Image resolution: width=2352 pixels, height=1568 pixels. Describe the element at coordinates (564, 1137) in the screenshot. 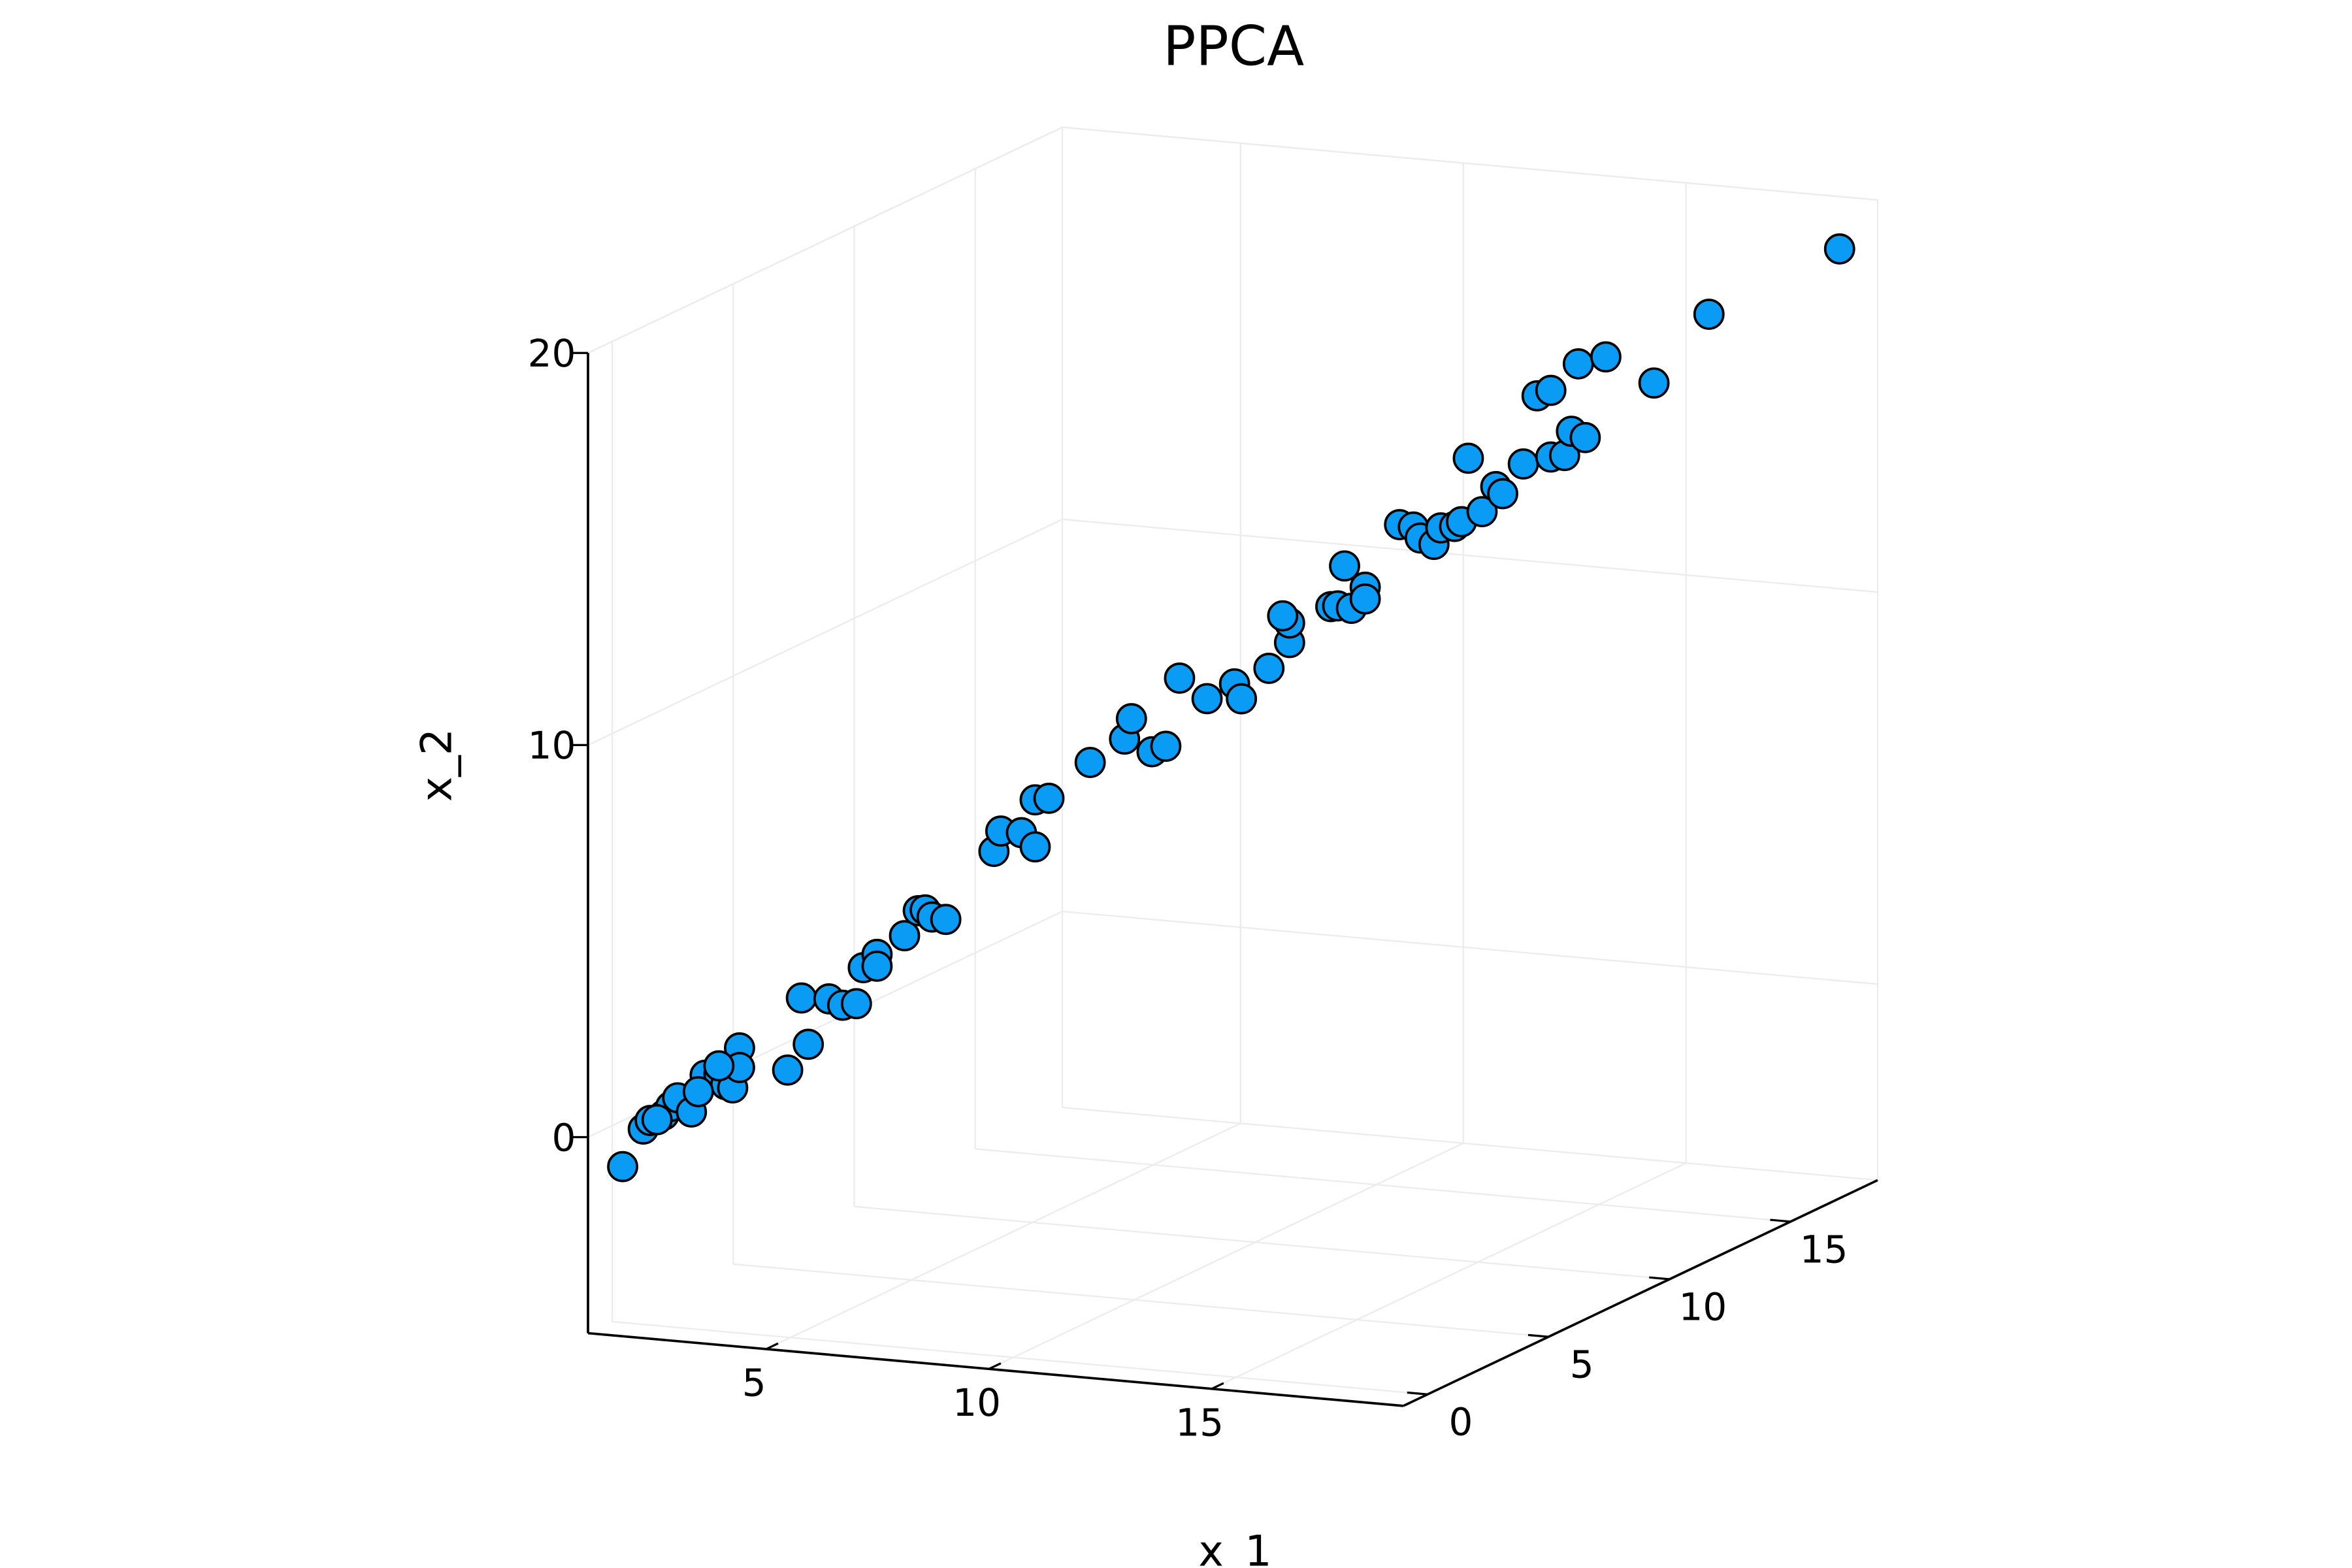

I see `z-tick-label: 0` at that location.